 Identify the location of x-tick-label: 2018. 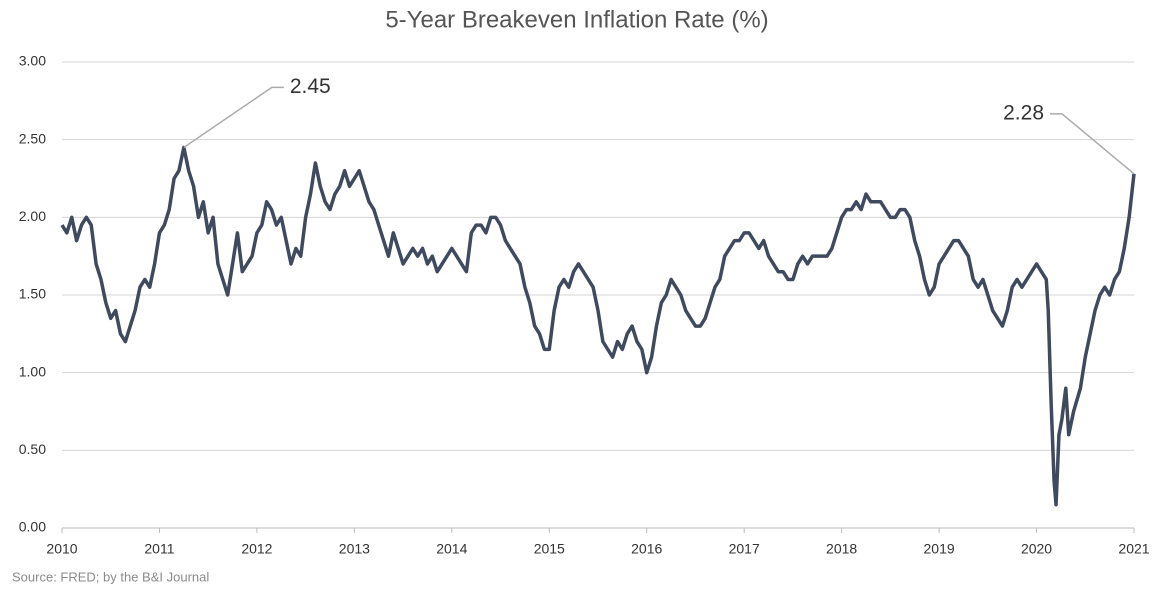
(841, 549).